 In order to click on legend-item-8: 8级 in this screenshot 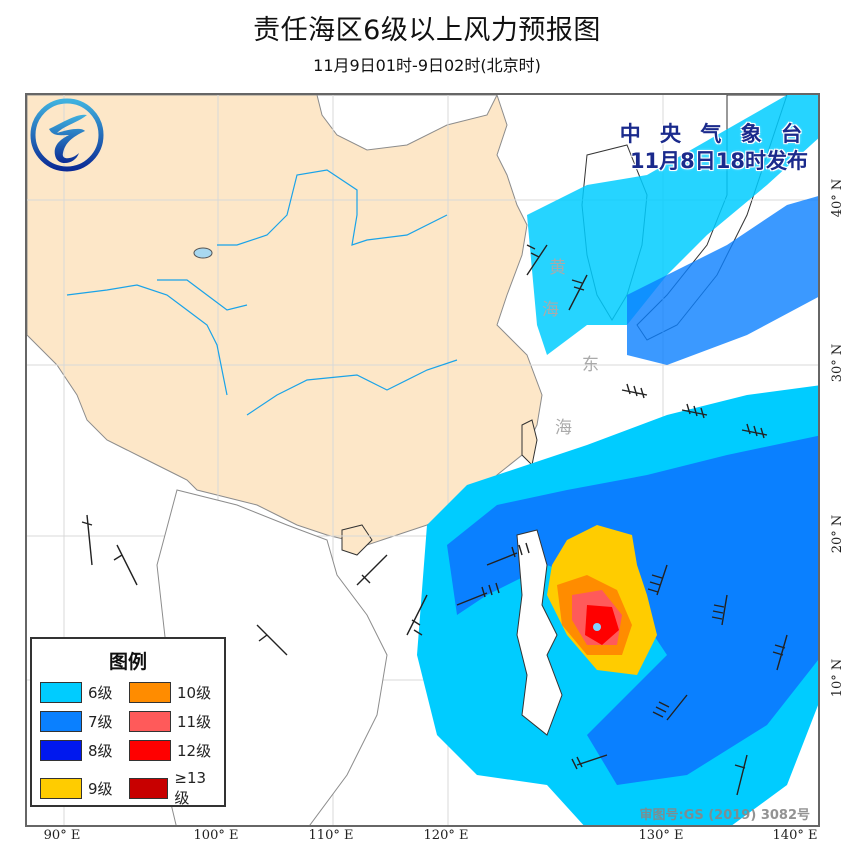, I will do `click(84, 750)`.